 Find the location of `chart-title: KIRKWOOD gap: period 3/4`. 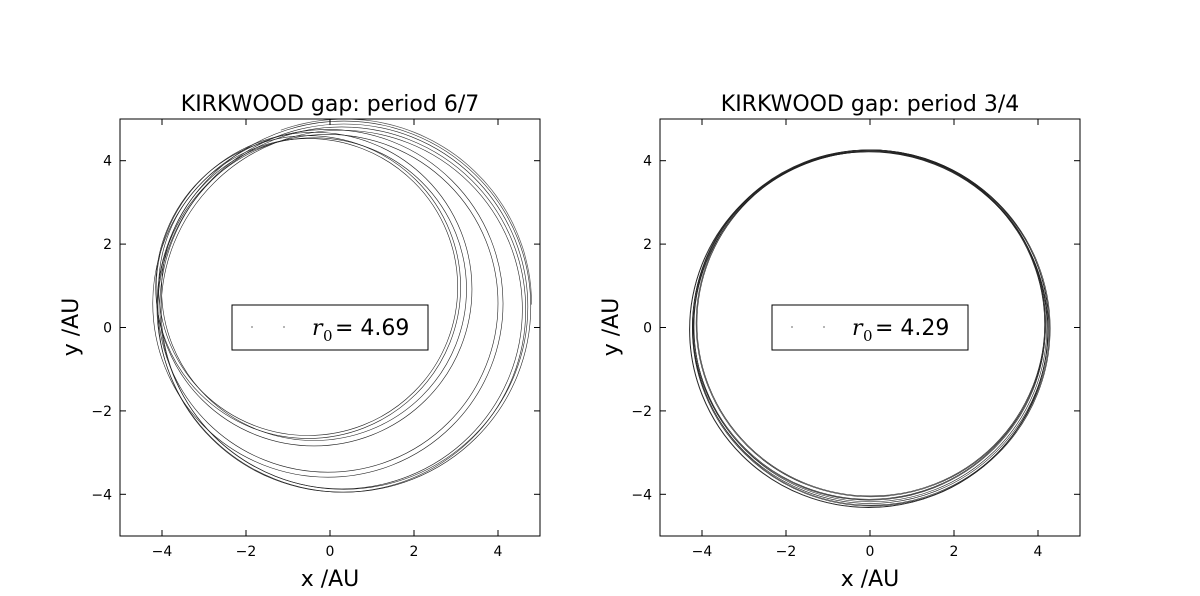

chart-title: KIRKWOOD gap: period 3/4 is located at coordinates (870, 104).